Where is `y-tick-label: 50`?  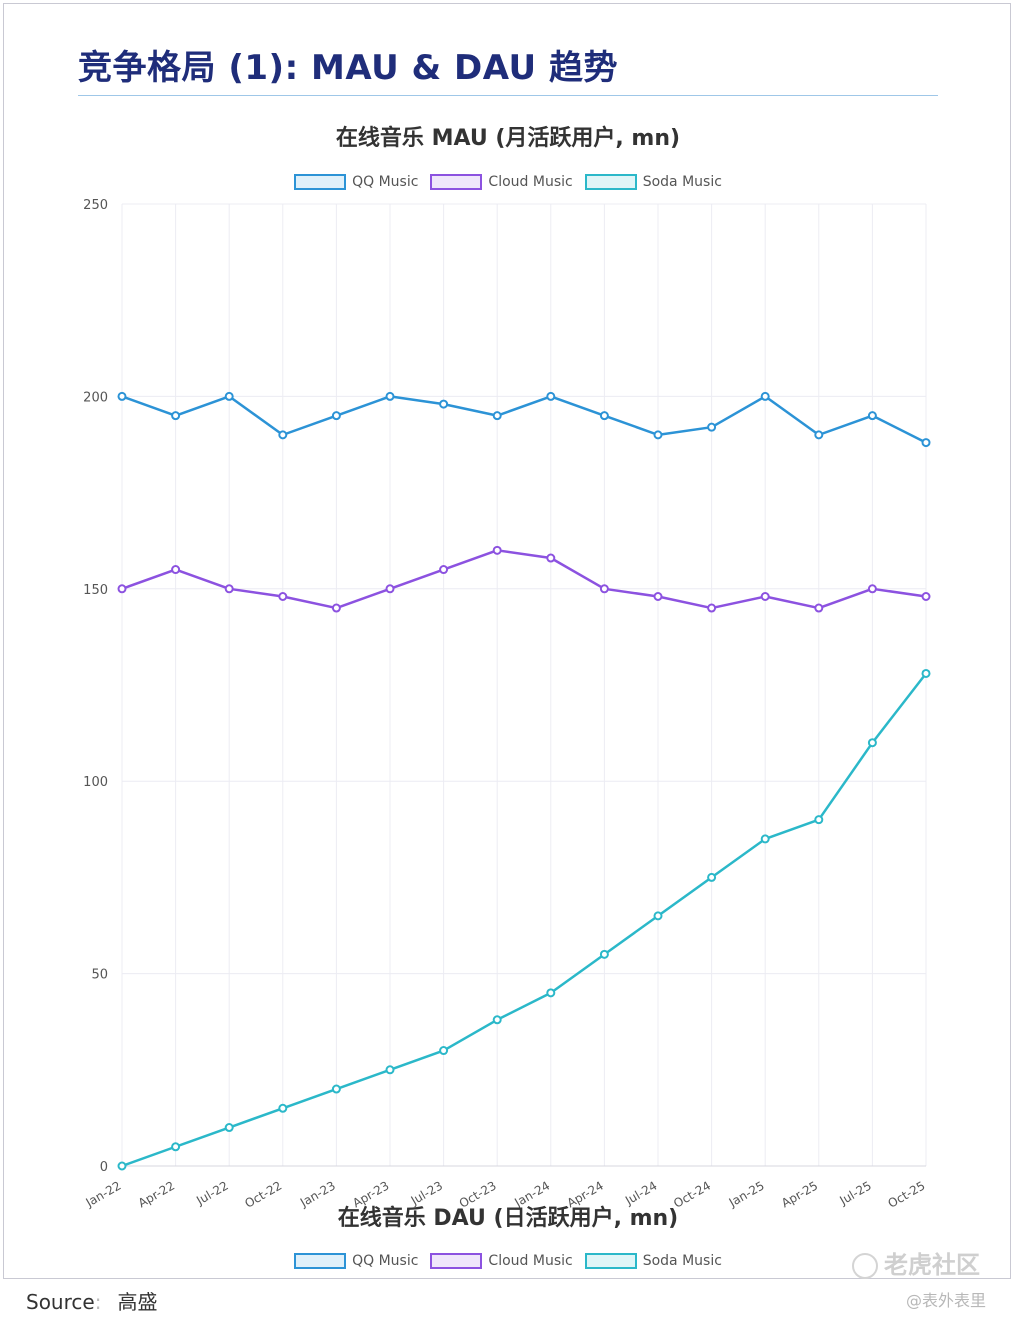 y-tick-label: 50 is located at coordinates (99, 975).